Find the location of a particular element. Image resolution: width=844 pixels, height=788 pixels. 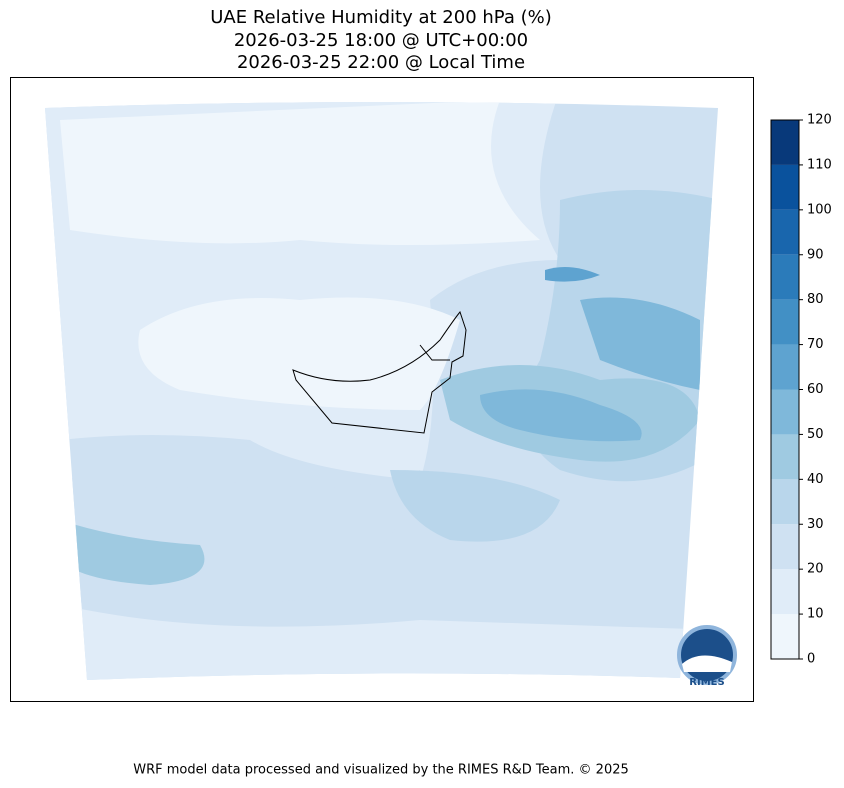

title-line: UAE Relative Humidity at 200 hPa (%) is located at coordinates (380, 17).